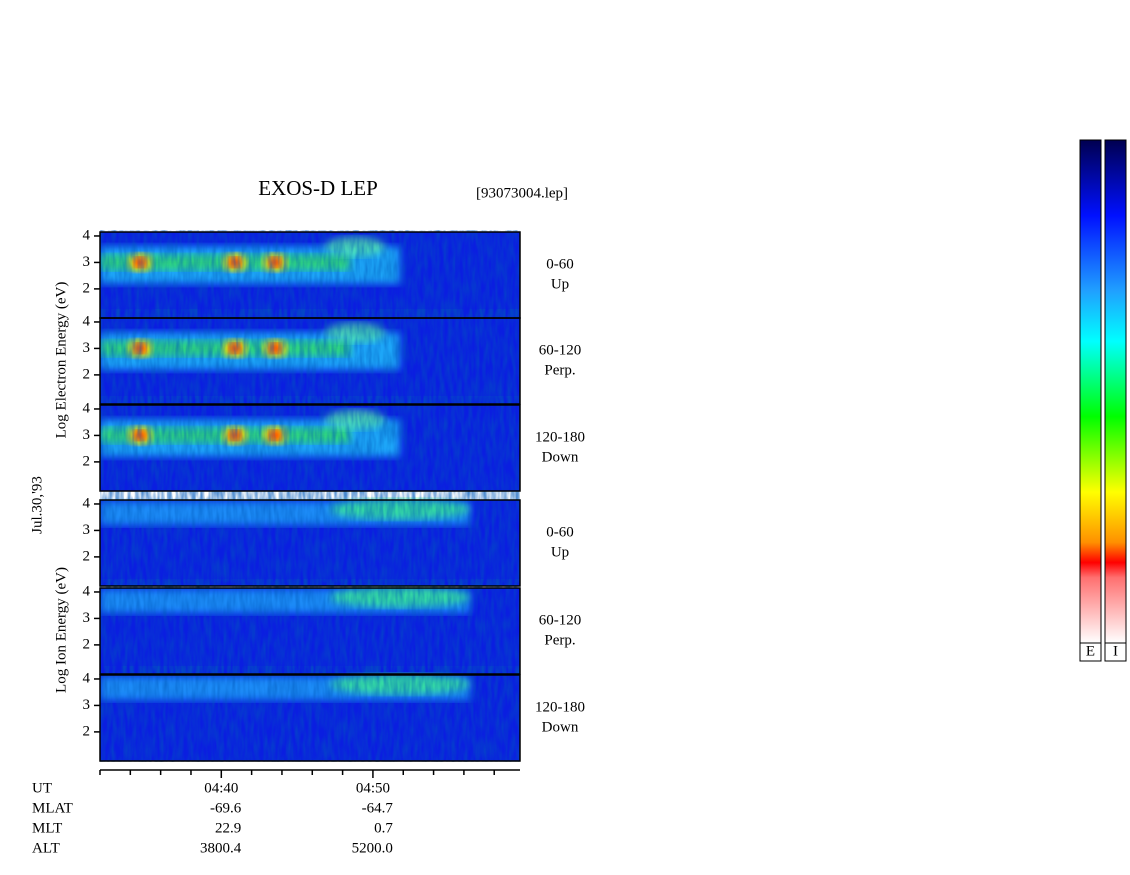 The width and height of the screenshot is (1130, 875). What do you see at coordinates (318, 188) in the screenshot?
I see `title: EXOS-D LEP` at bounding box center [318, 188].